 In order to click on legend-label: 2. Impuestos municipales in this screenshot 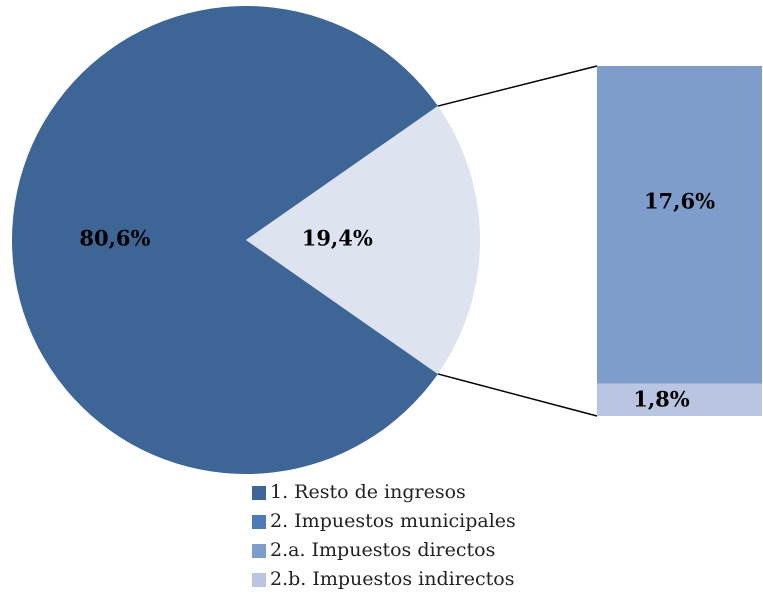, I will do `click(393, 521)`.